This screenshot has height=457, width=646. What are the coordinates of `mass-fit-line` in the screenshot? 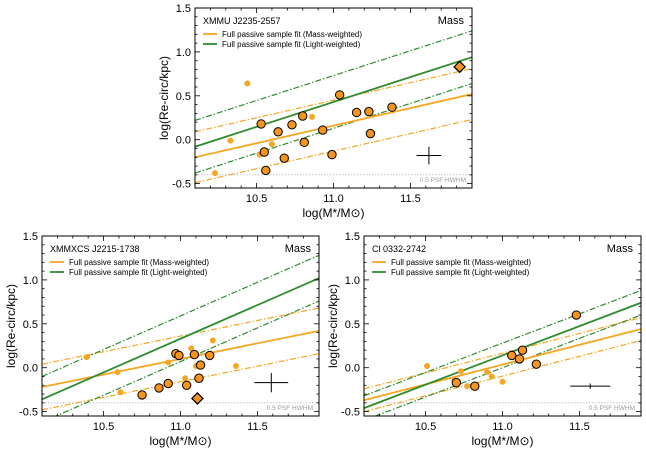 It's located at (502, 365).